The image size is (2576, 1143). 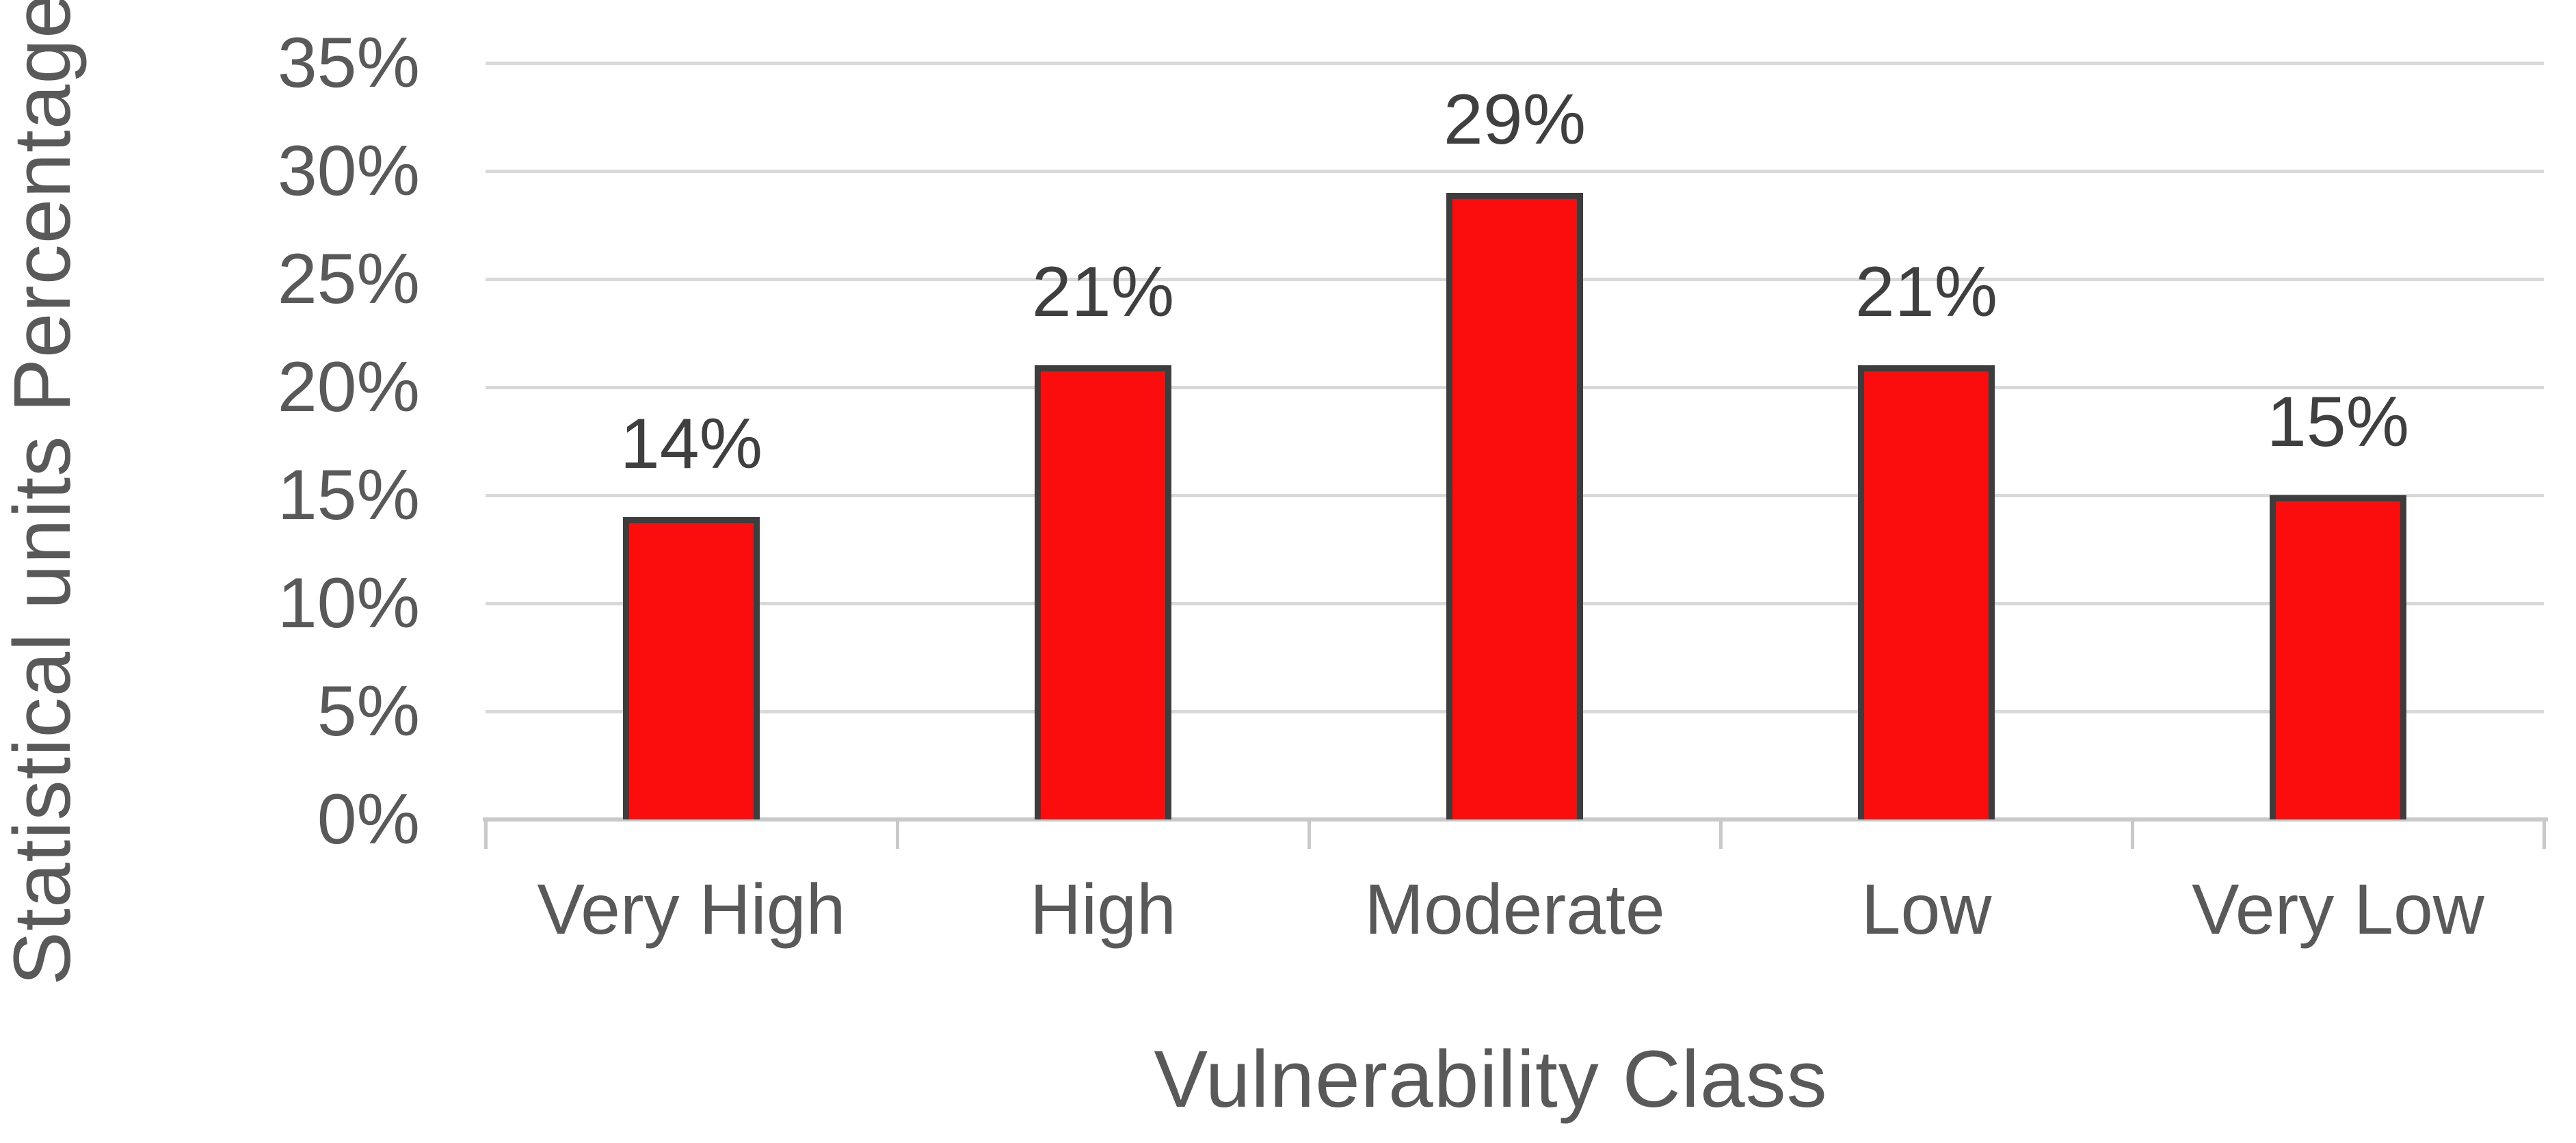 What do you see at coordinates (348, 495) in the screenshot?
I see `y-tick-label-15pct: 15%` at bounding box center [348, 495].